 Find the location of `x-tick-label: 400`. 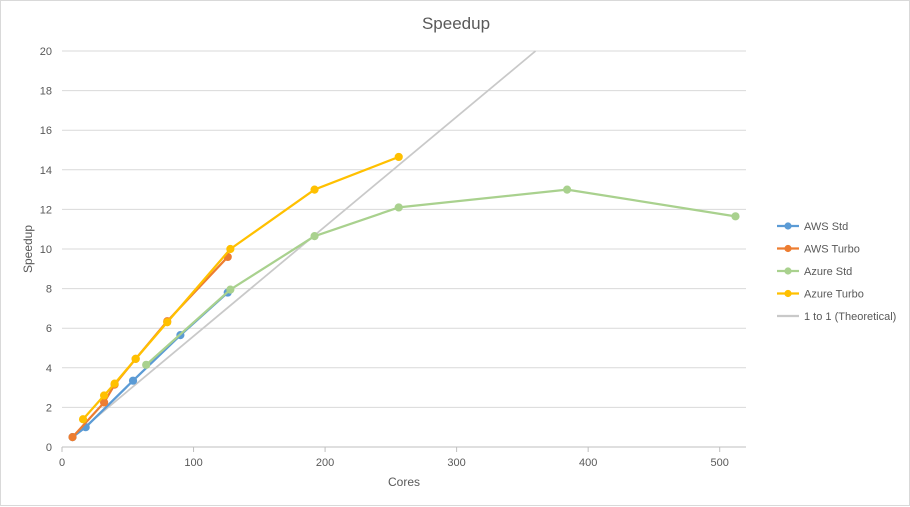

x-tick-label: 400 is located at coordinates (588, 463).